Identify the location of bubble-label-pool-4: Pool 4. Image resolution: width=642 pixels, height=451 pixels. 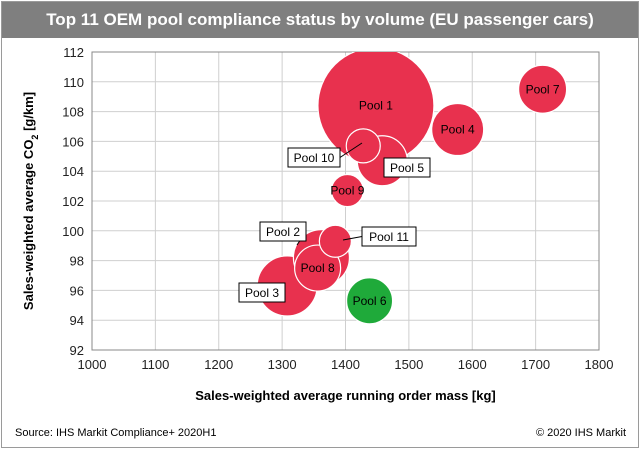
(458, 129).